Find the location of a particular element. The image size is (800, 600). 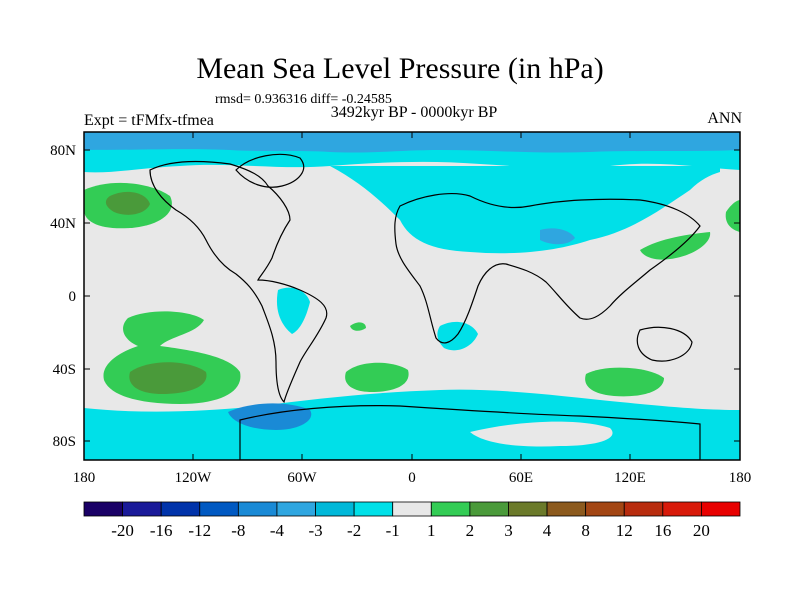

eurasia-low is located at coordinates (525, 210).